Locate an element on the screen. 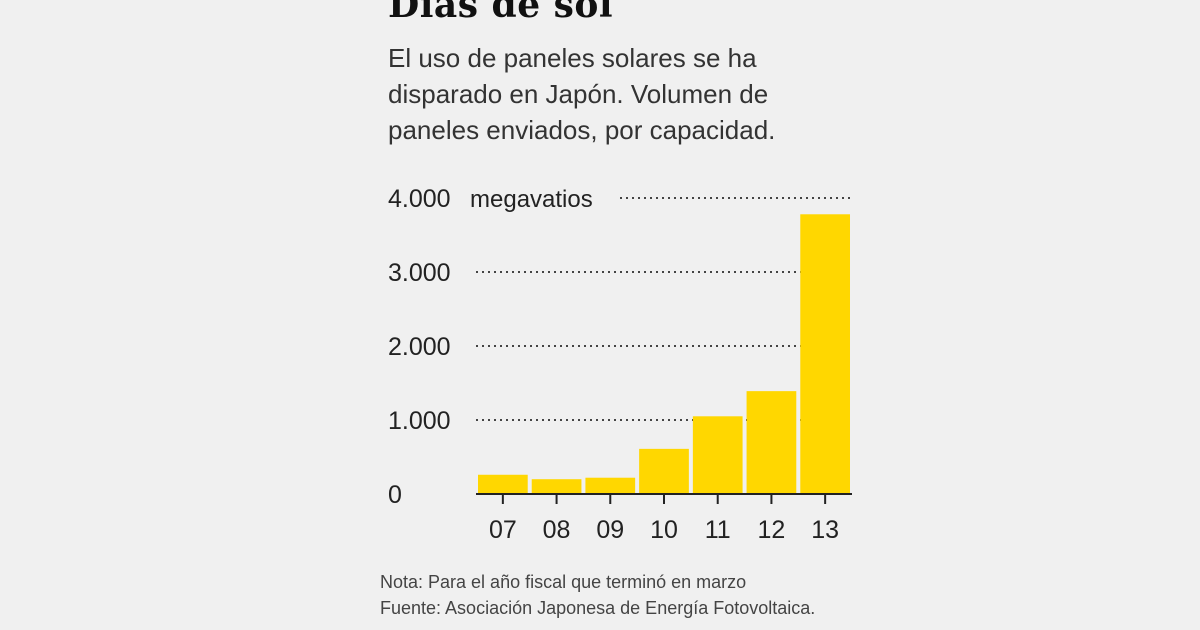 This screenshot has height=630, width=1200. x-tick-label: 10 is located at coordinates (664, 530).